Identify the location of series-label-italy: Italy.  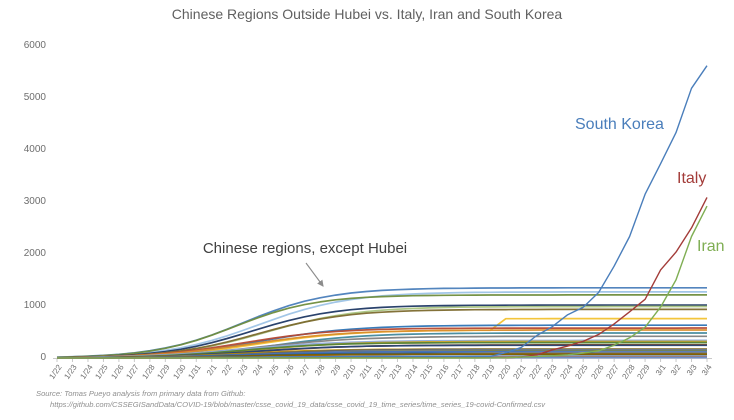
(692, 178).